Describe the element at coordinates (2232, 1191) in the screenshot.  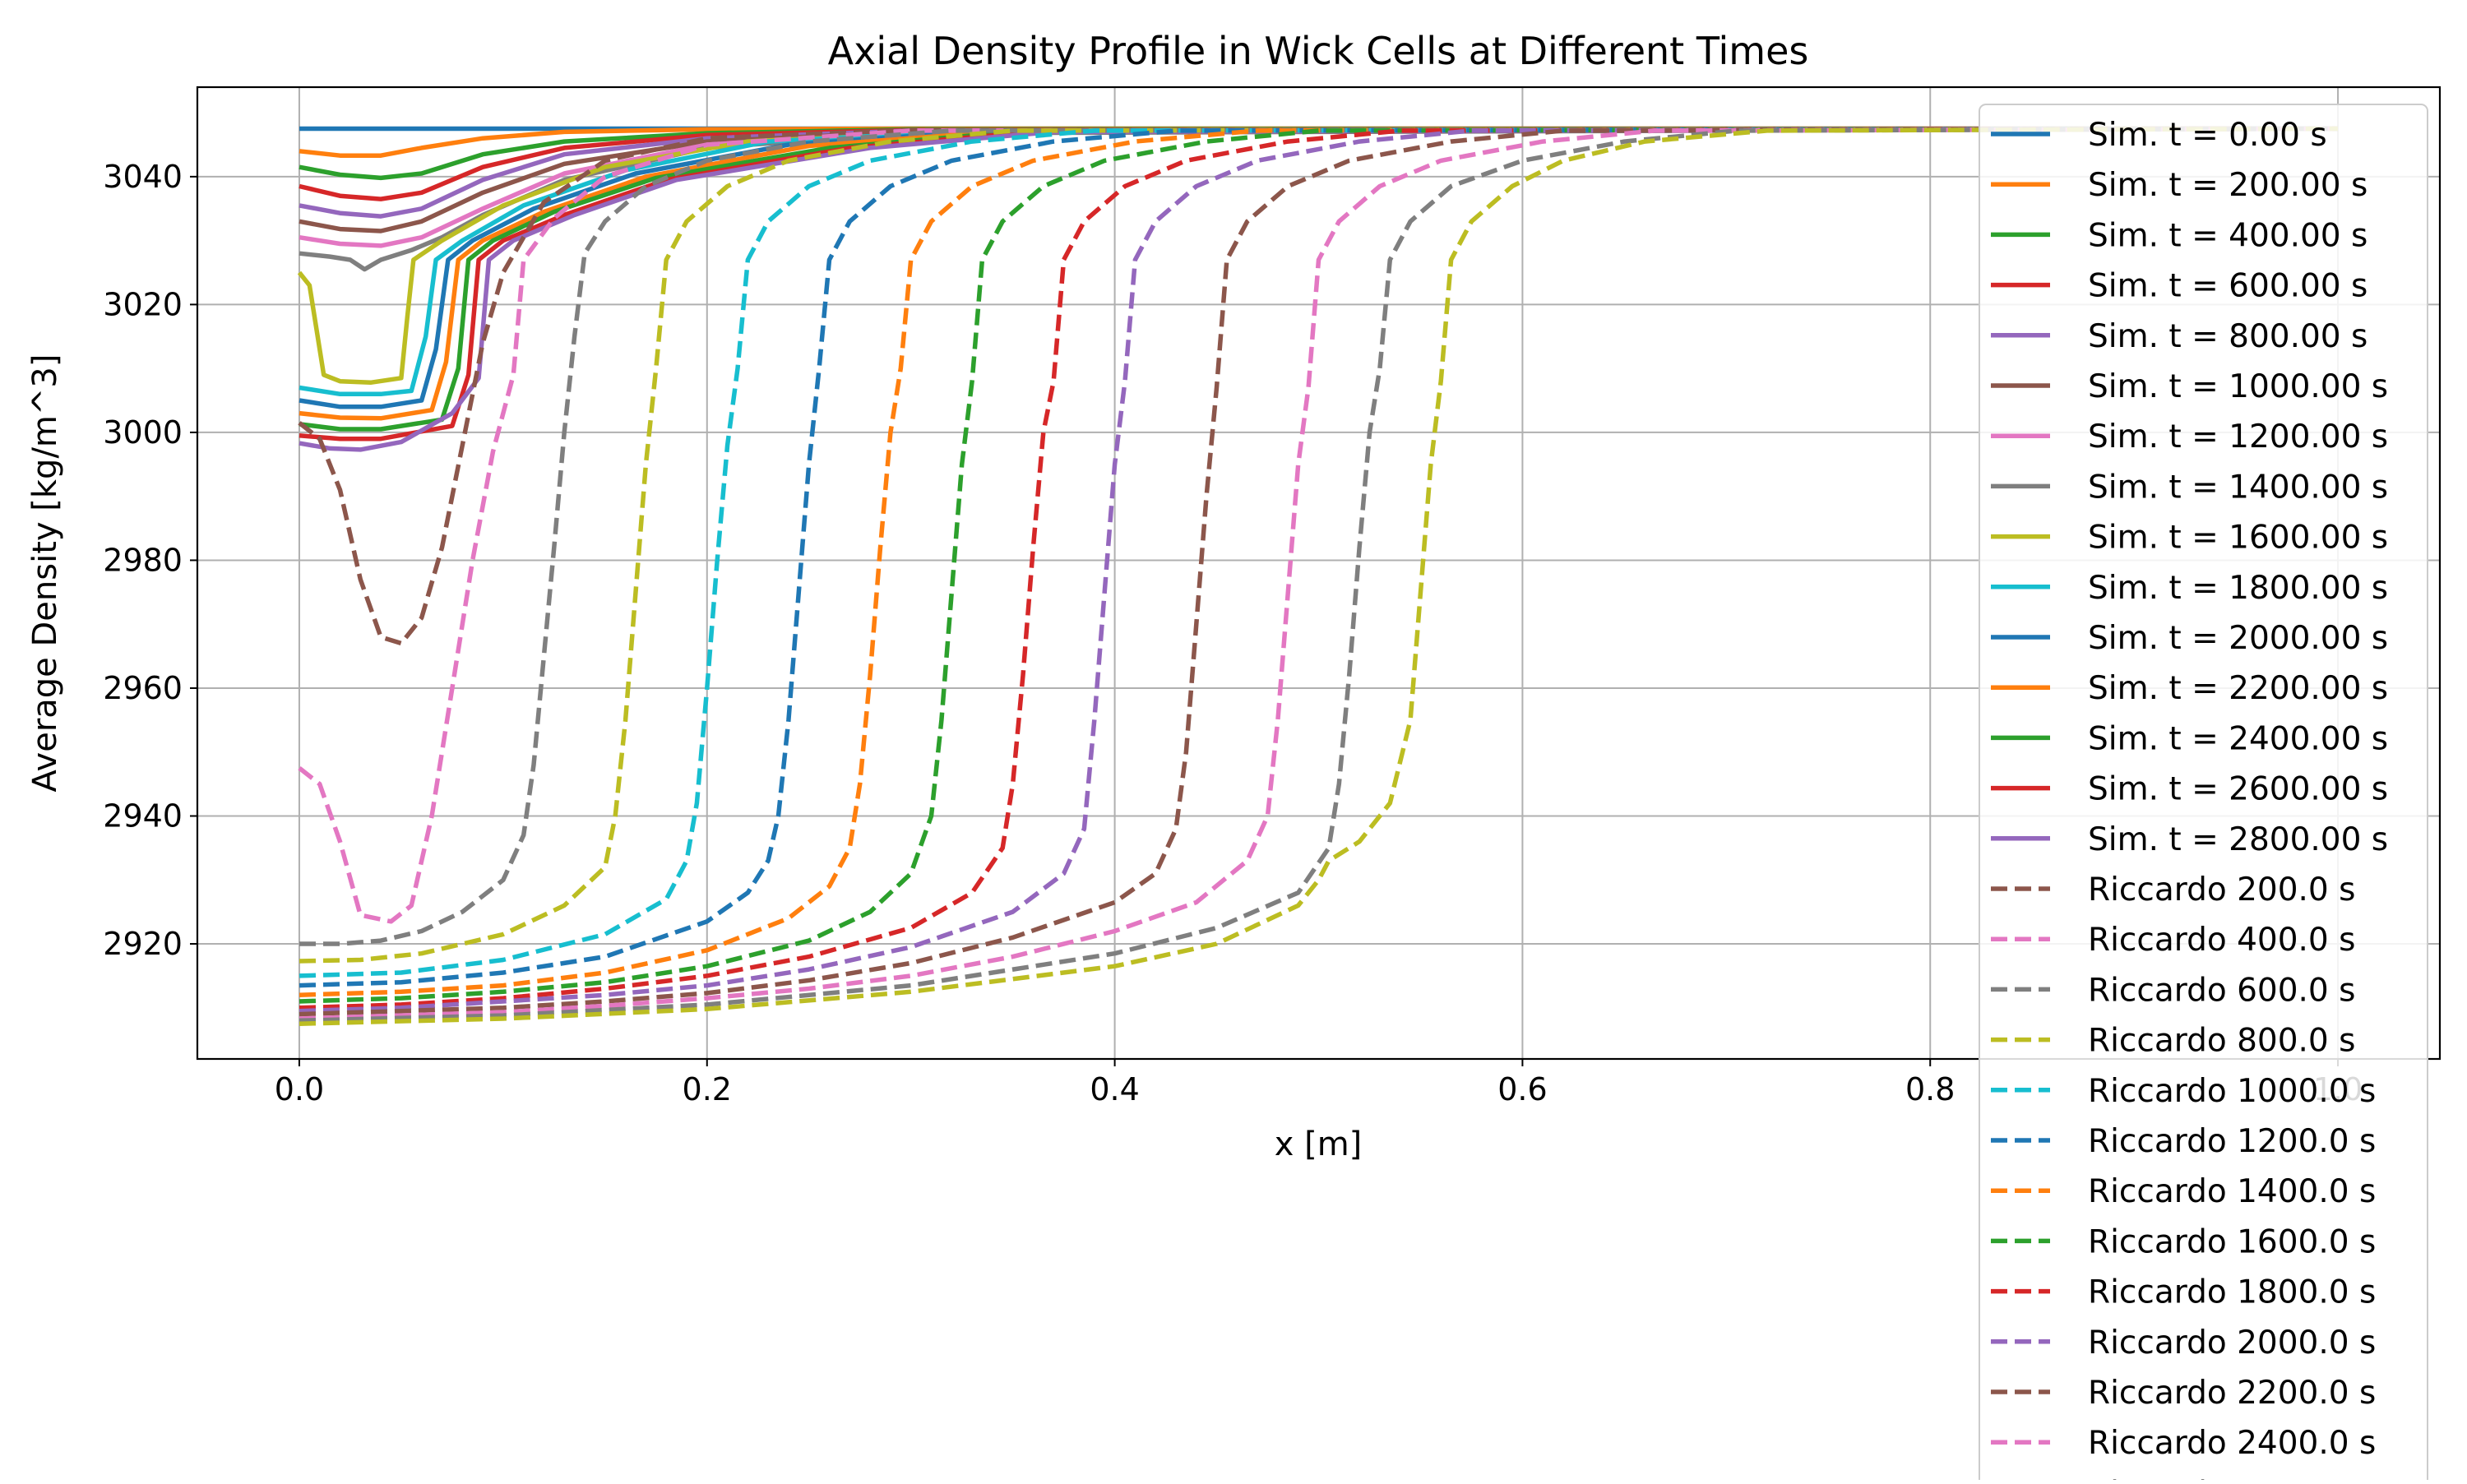
I see `legend-label: Riccardo 1400.0 s` at that location.